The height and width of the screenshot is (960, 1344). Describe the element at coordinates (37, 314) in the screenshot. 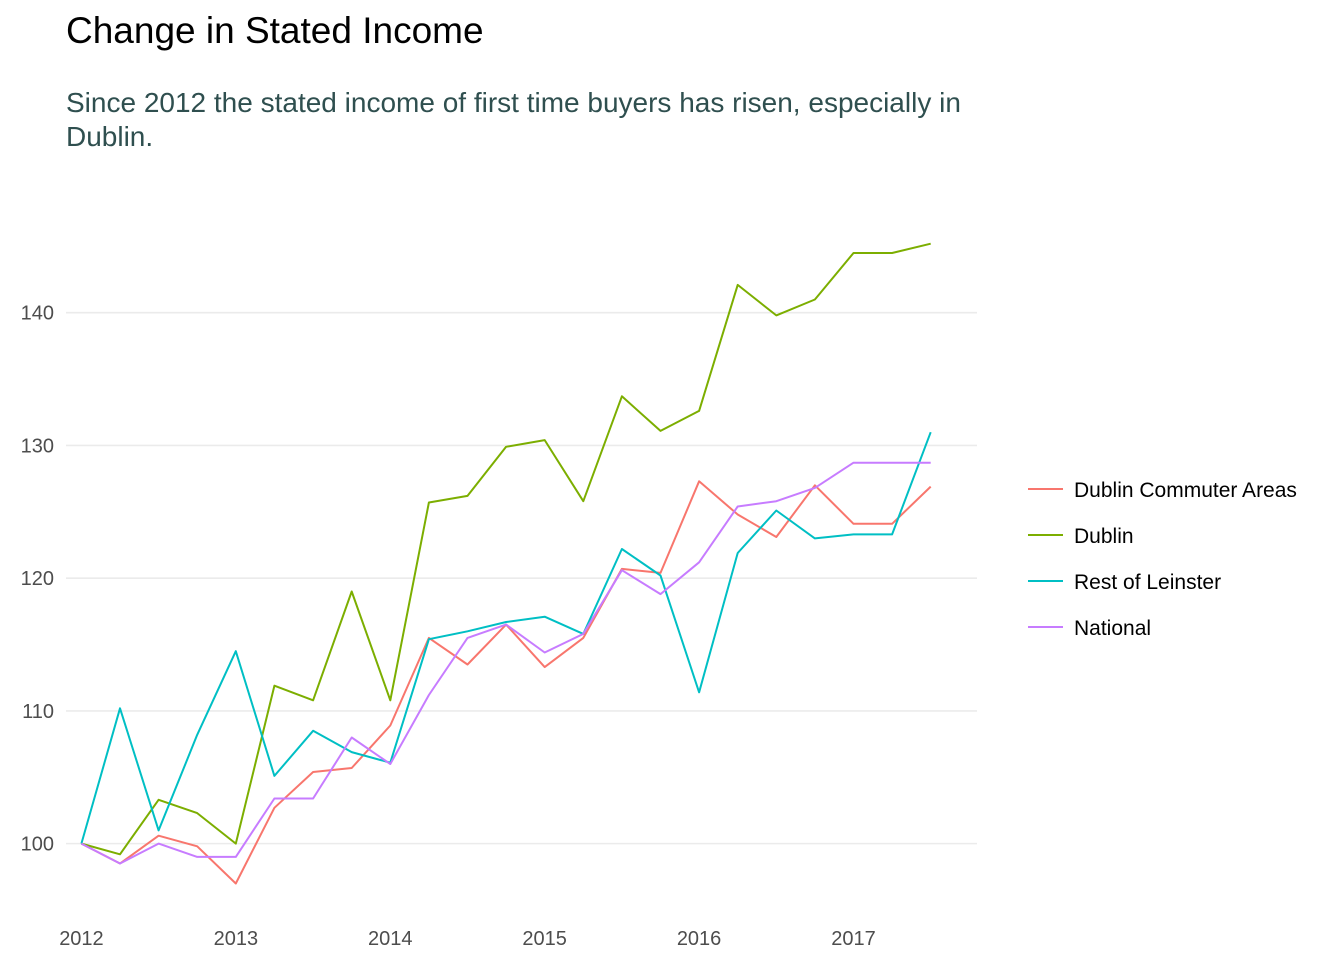

I see `y-tick-label: 140` at that location.